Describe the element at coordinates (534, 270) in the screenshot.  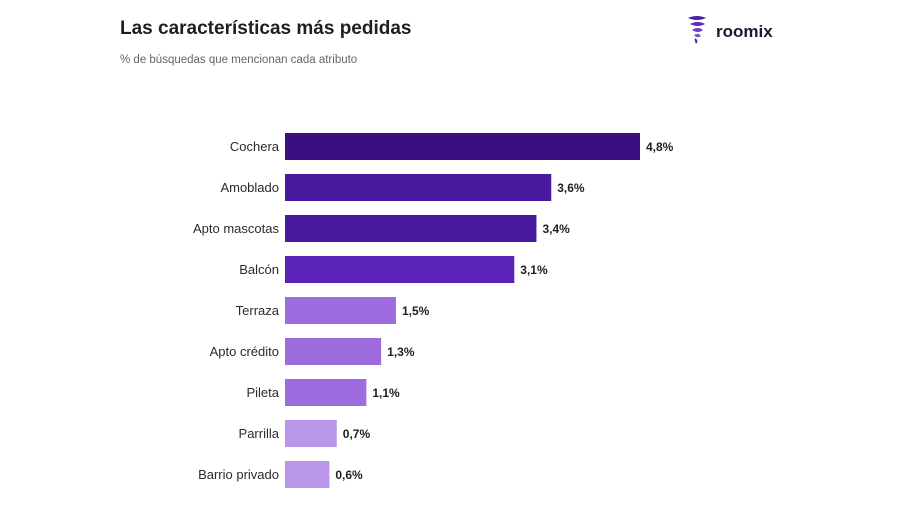
I see `value-label: 3,1%` at that location.